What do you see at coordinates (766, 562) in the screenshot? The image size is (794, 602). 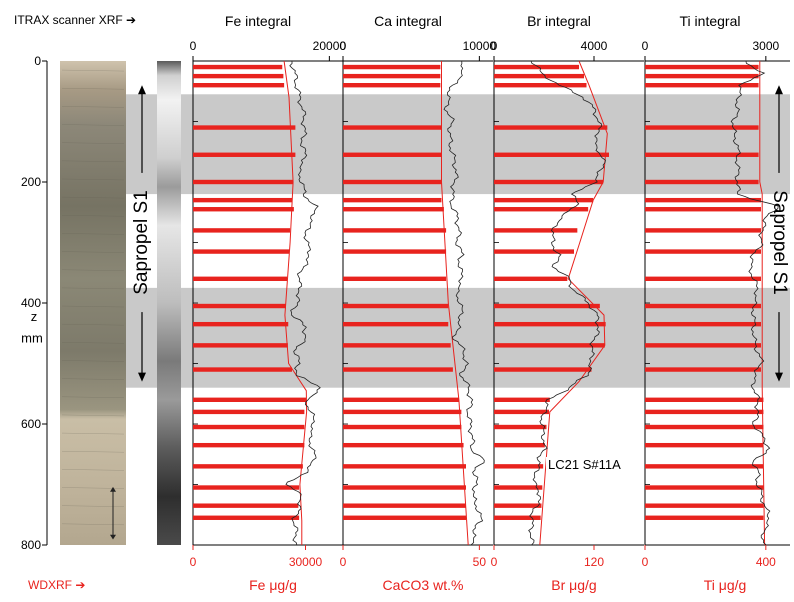 I see `bottom-tick-label: 400` at bounding box center [766, 562].